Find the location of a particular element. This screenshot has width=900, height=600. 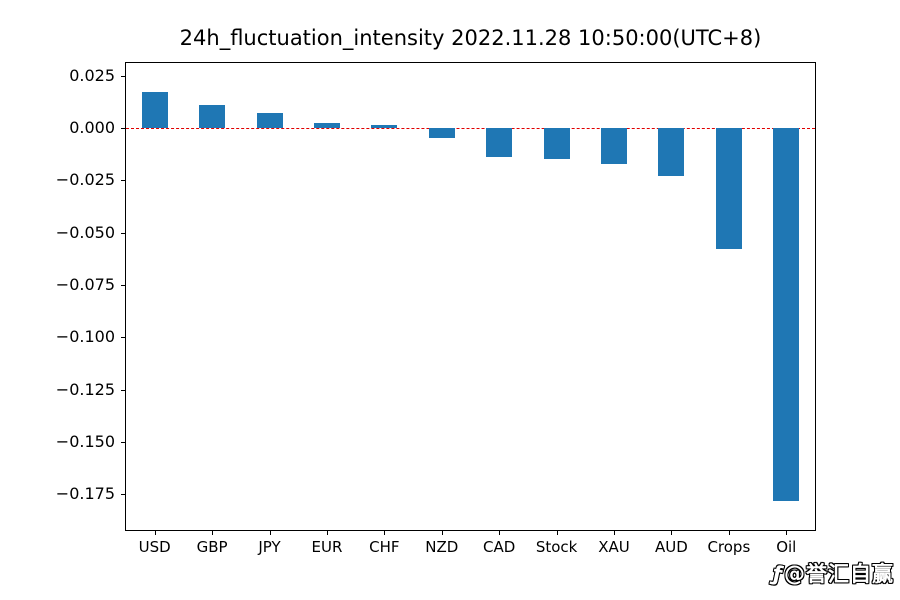

x-tick-label-EUR: EUR is located at coordinates (327, 547).